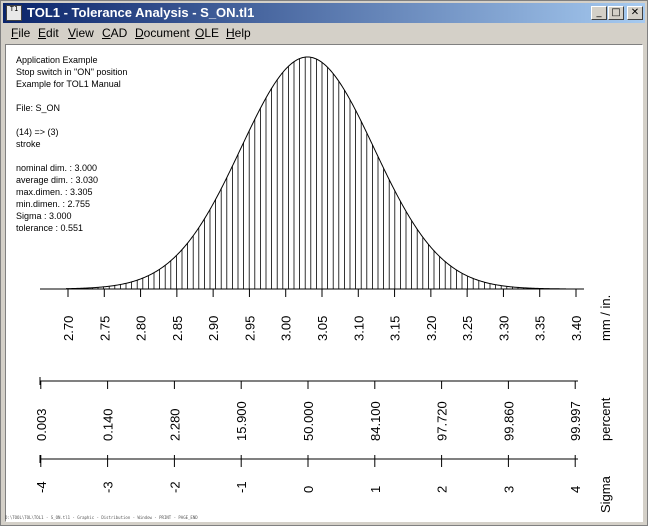 The image size is (648, 526). Describe the element at coordinates (616, 13) in the screenshot. I see `maximize-button: □` at that location.